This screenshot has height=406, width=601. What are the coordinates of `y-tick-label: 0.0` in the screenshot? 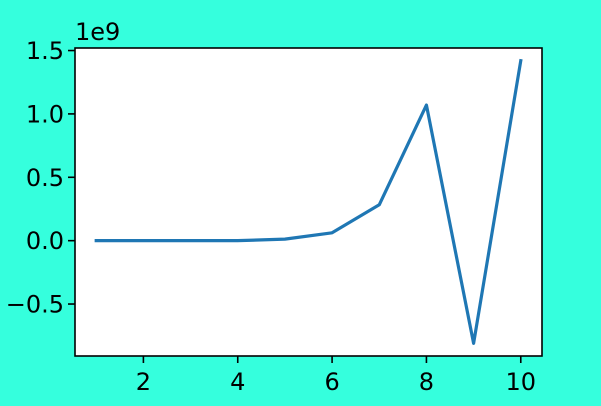 It's located at (45, 241).